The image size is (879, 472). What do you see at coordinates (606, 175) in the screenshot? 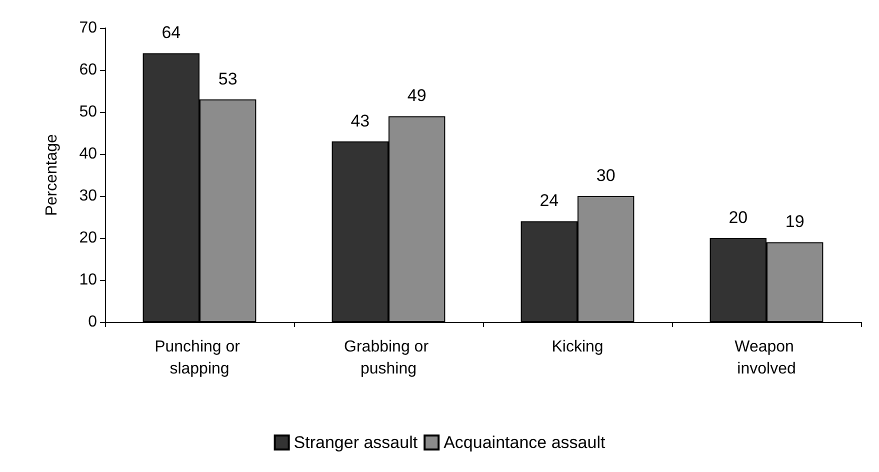
I see `data-label: 30` at bounding box center [606, 175].